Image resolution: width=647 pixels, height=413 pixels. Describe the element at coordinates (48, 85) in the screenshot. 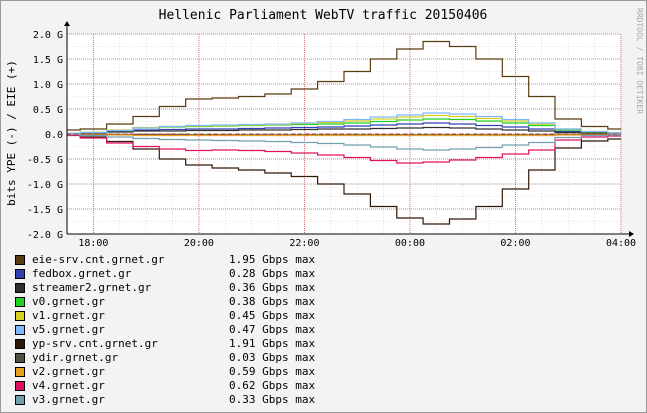

I see `y-tick-label: 1.0 G` at that location.